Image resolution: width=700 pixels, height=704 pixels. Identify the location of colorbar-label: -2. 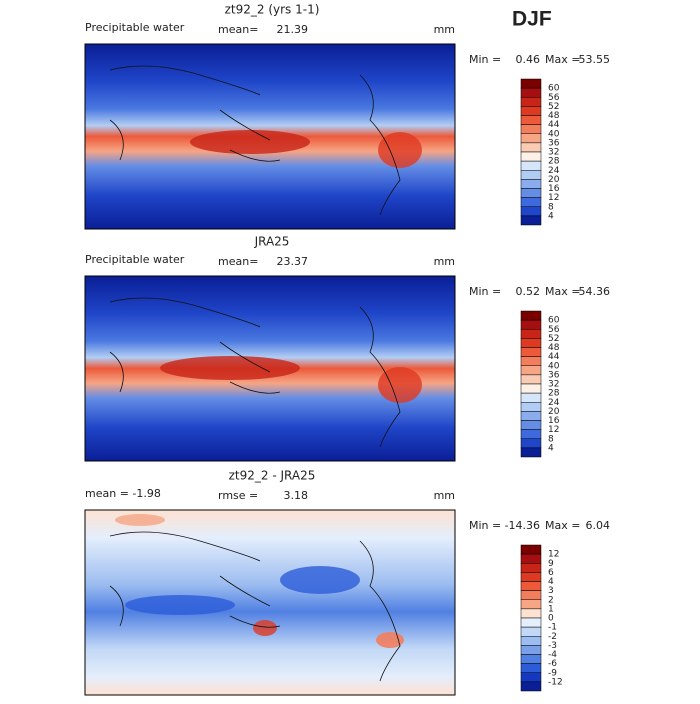
(552, 637).